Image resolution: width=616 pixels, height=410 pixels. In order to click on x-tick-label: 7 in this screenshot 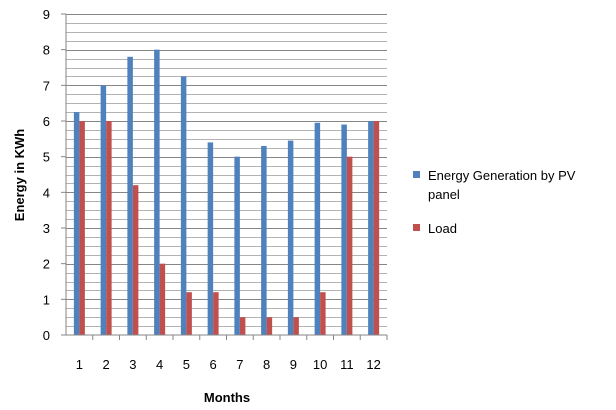, I will do `click(239, 364)`.